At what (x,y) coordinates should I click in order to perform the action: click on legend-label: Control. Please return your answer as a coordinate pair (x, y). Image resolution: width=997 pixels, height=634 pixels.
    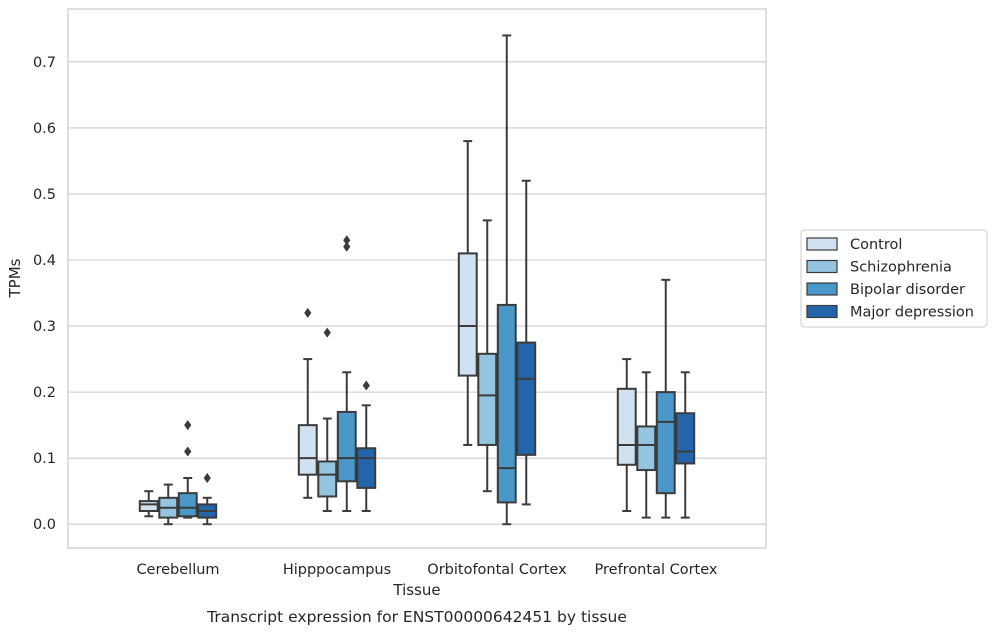
    Looking at the image, I should click on (876, 245).